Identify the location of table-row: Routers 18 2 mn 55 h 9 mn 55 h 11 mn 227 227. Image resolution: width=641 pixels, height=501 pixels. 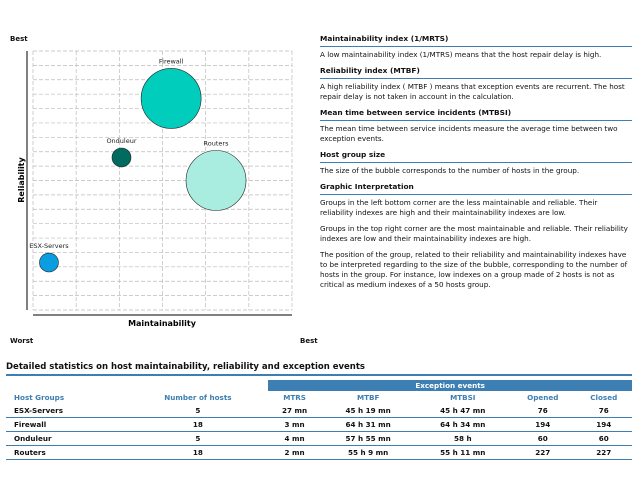
(319, 452).